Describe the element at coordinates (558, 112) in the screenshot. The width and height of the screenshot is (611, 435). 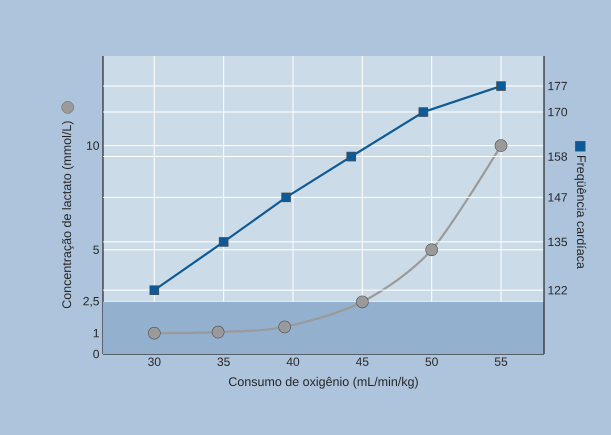
I see `y2-tick-label: 170` at that location.